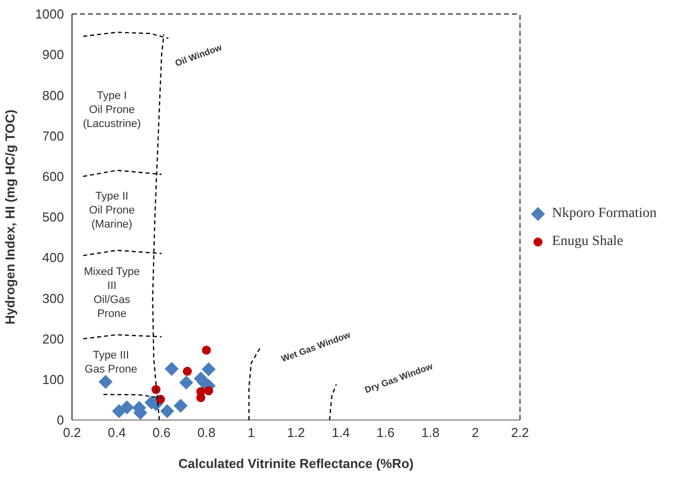 This screenshot has width=687, height=485. Describe the element at coordinates (161, 432) in the screenshot. I see `x-tick-label: 0.6` at that location.